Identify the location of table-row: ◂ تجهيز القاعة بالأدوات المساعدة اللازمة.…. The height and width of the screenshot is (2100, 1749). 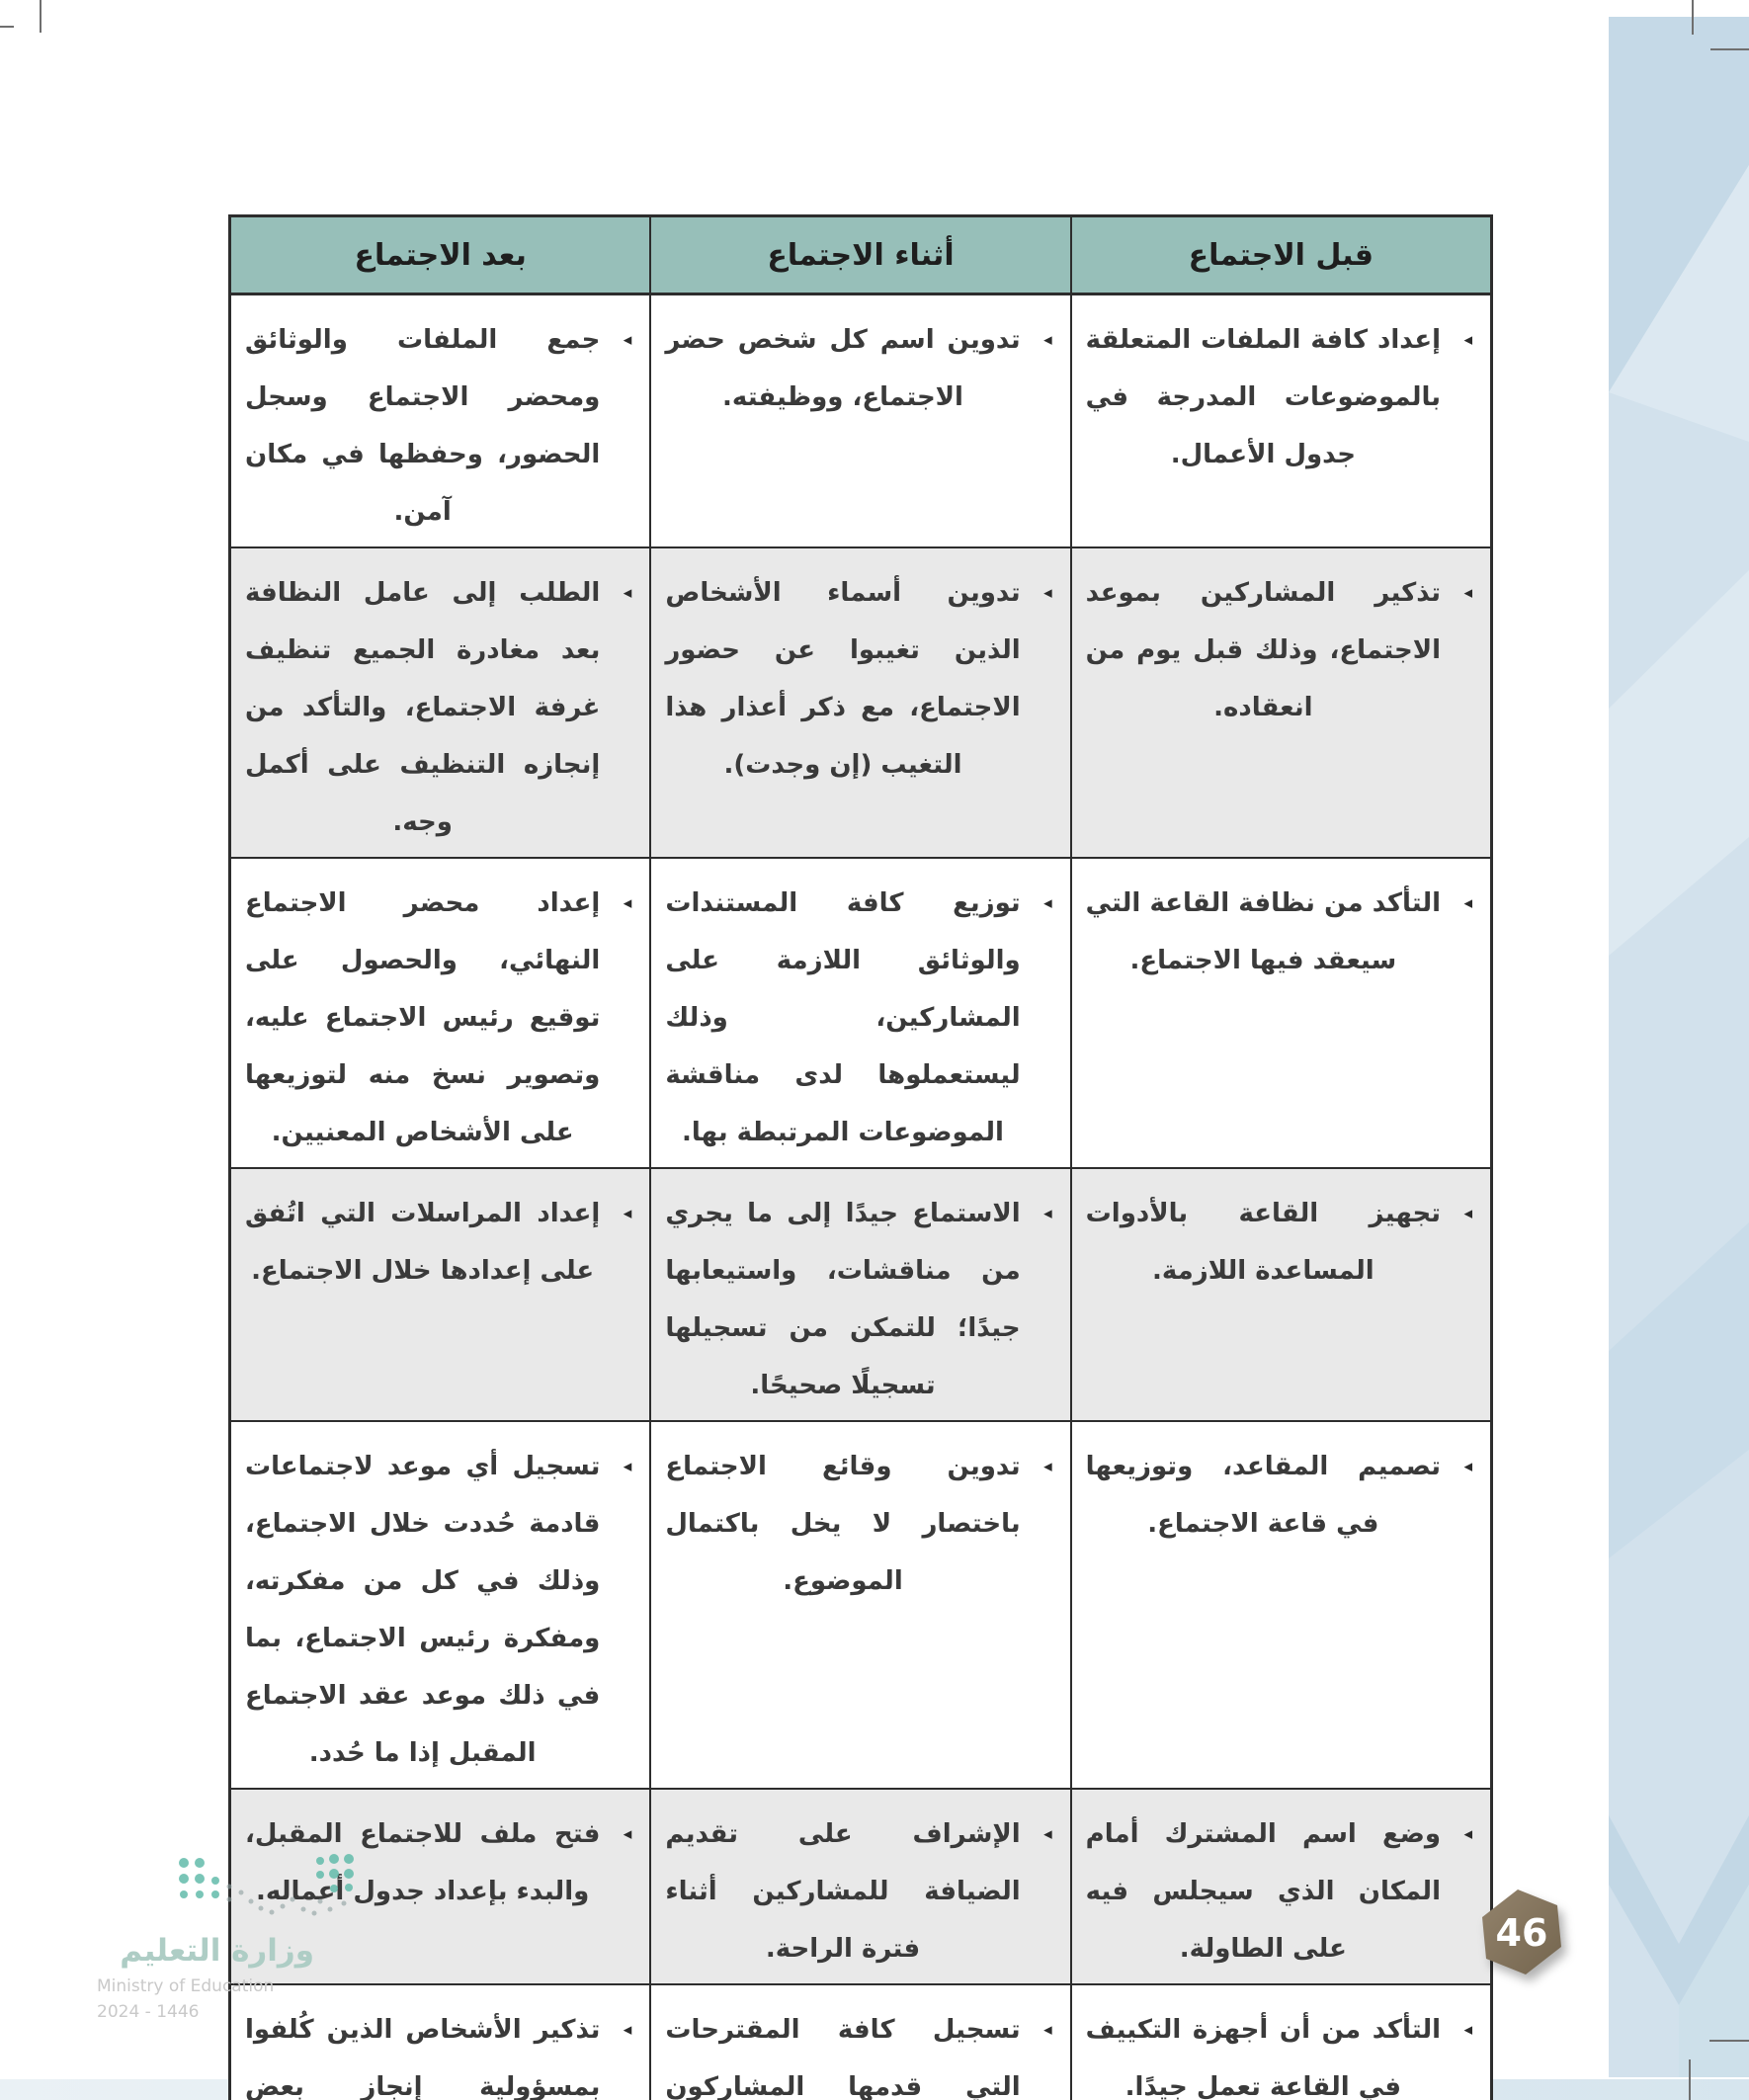
(860, 1294).